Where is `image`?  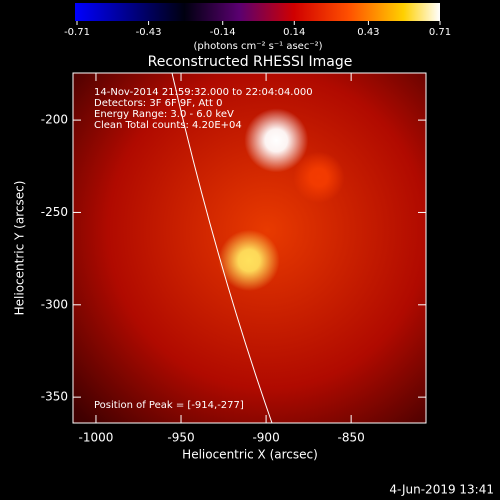 image is located at coordinates (281, 200).